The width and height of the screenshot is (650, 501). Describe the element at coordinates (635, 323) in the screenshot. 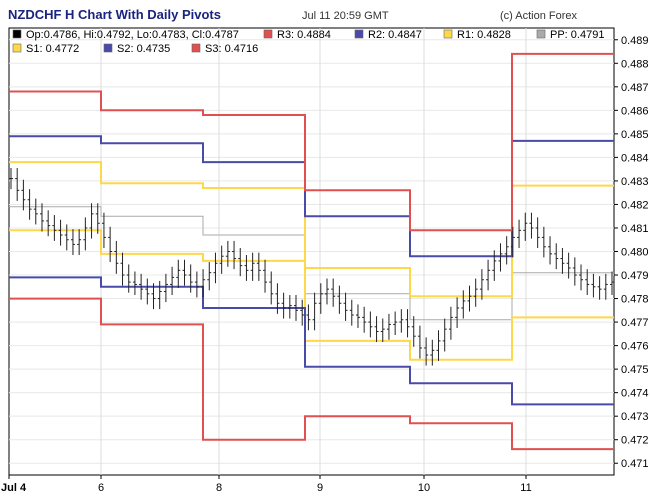

I see `y-tick-label: 0.477` at that location.